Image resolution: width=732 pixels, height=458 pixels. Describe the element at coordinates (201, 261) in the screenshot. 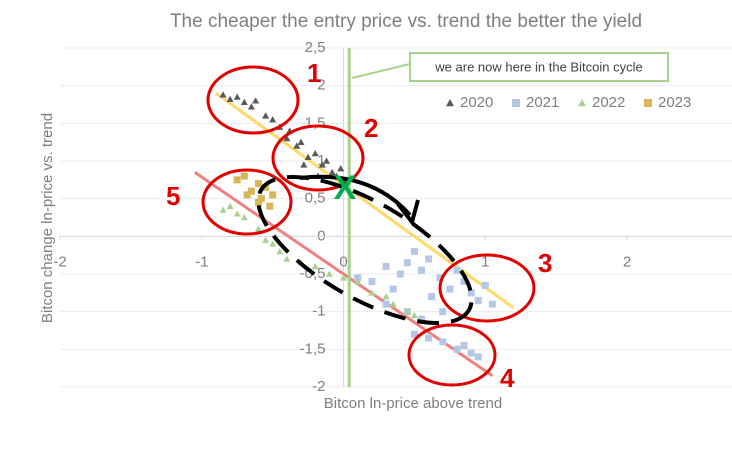

I see `x-tick-label: -1` at that location.